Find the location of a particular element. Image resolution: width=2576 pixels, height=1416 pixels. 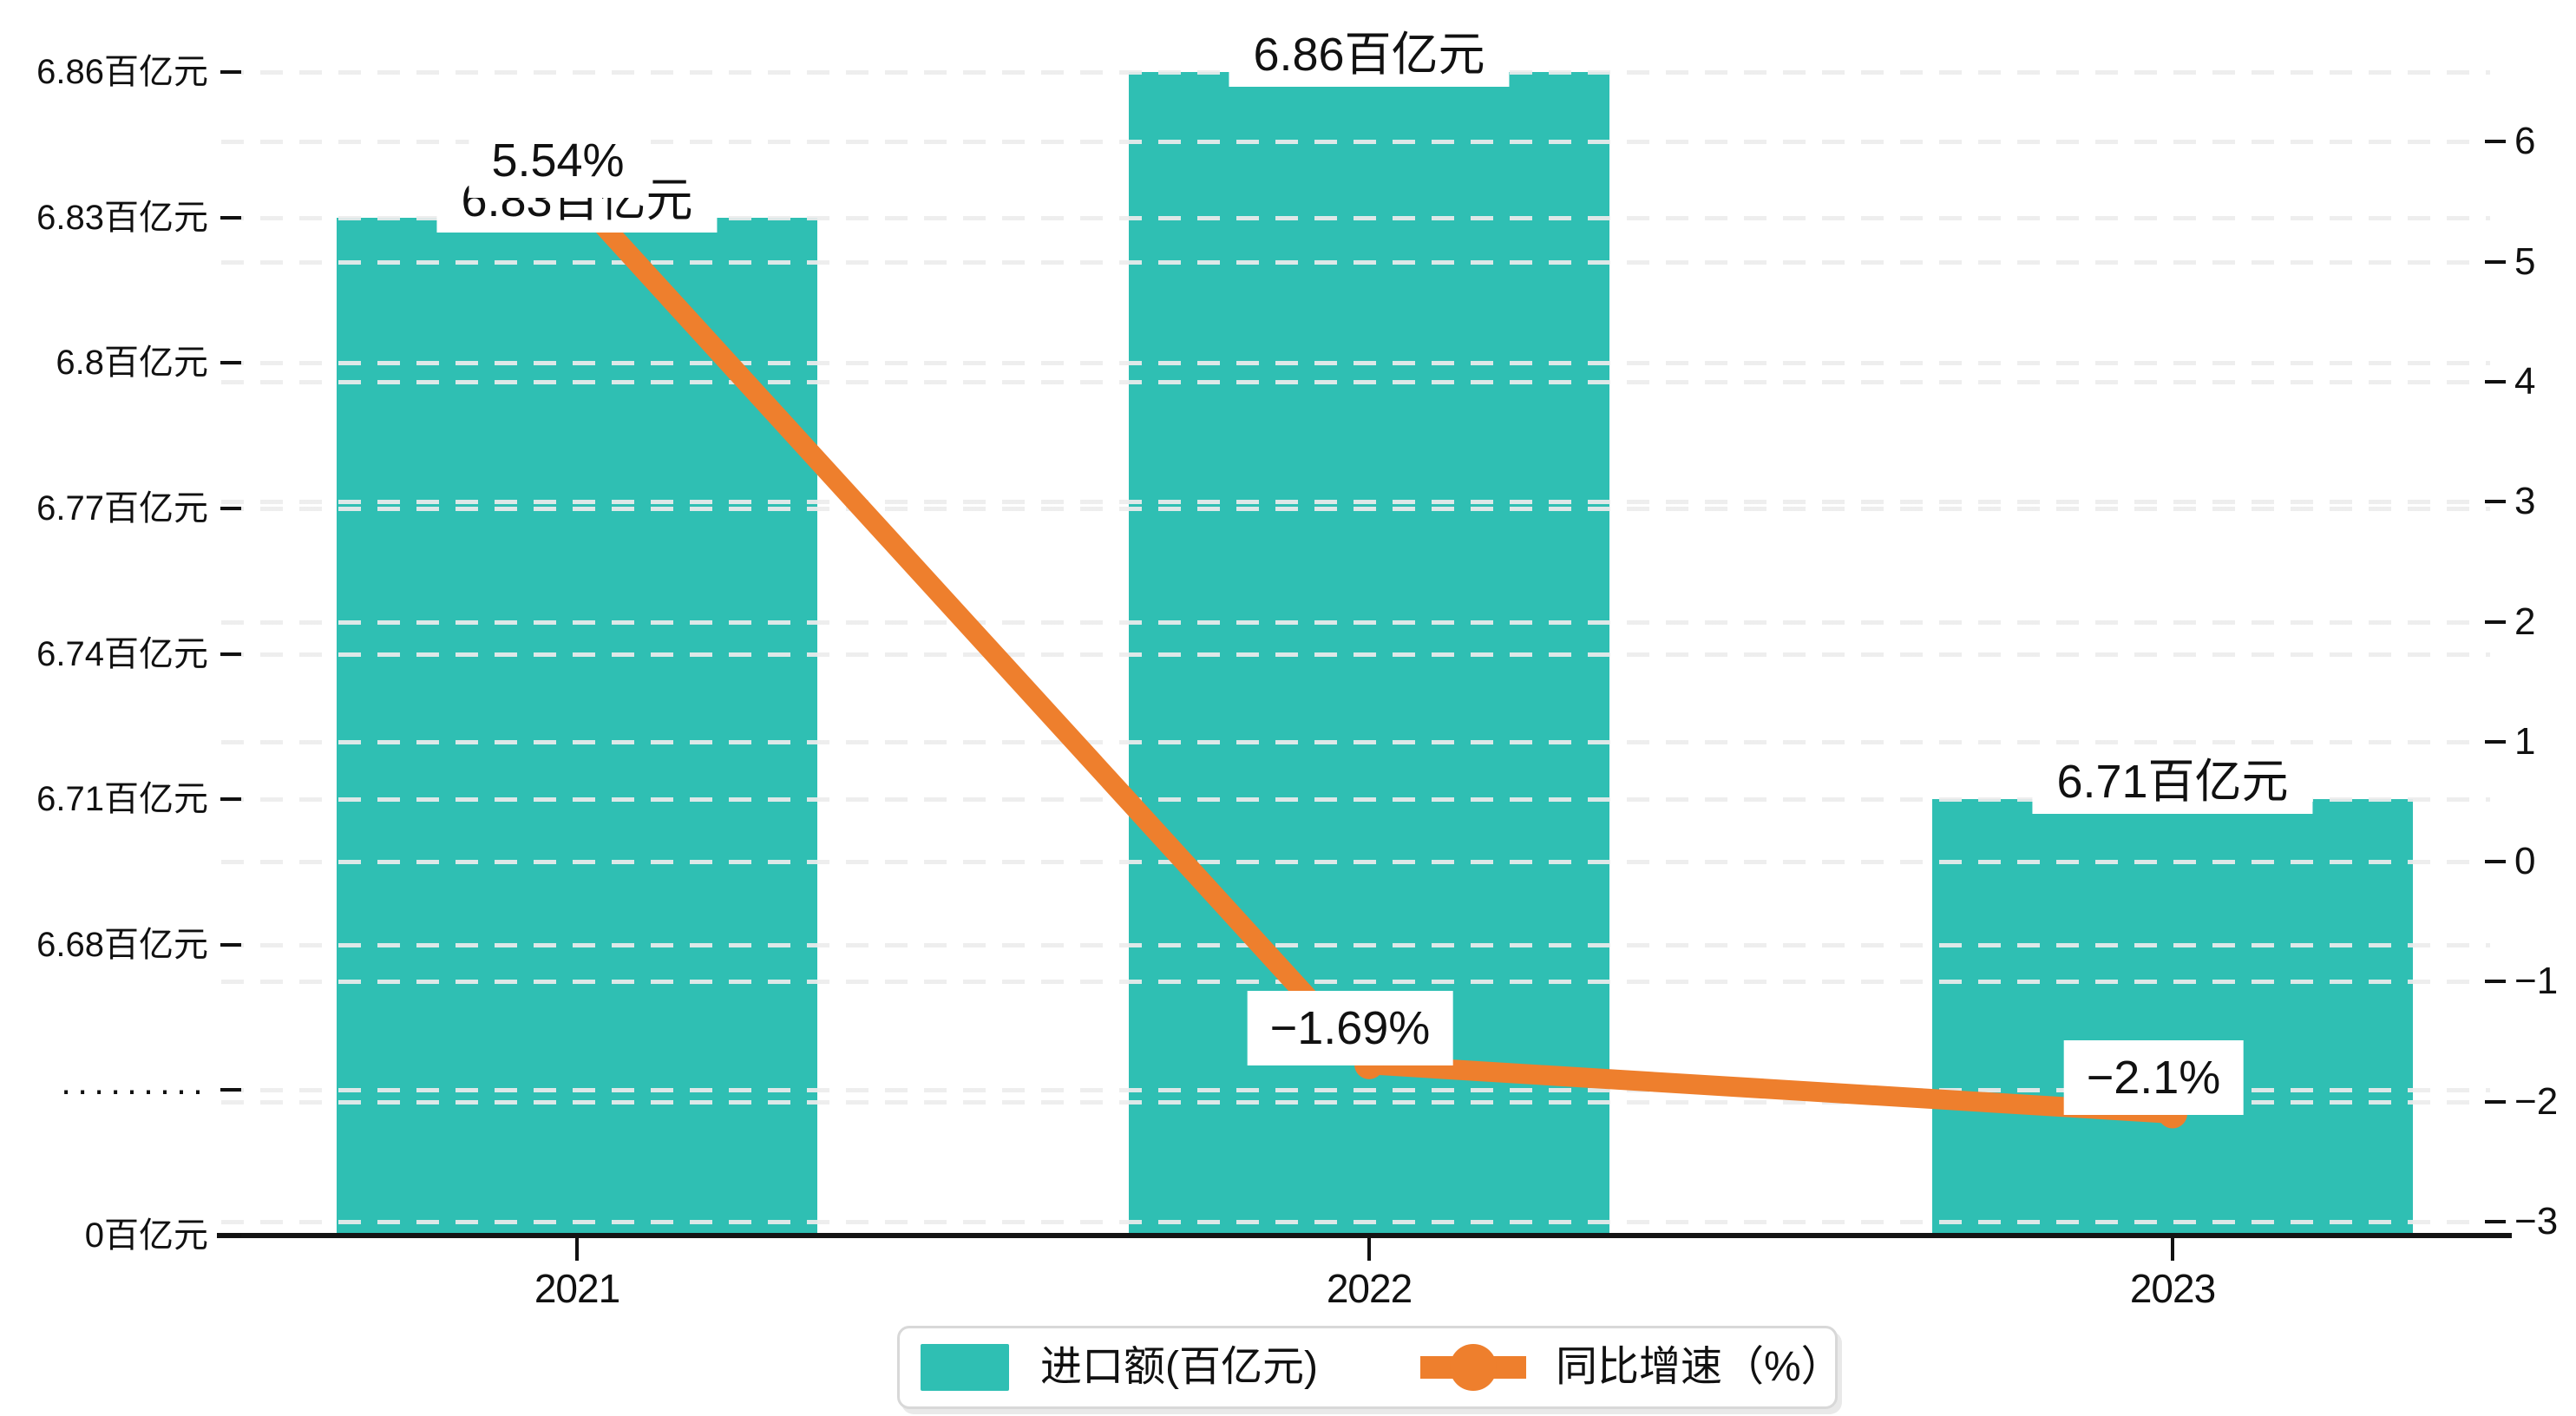

y-axis-right-tick-label: 0 is located at coordinates (2525, 862).